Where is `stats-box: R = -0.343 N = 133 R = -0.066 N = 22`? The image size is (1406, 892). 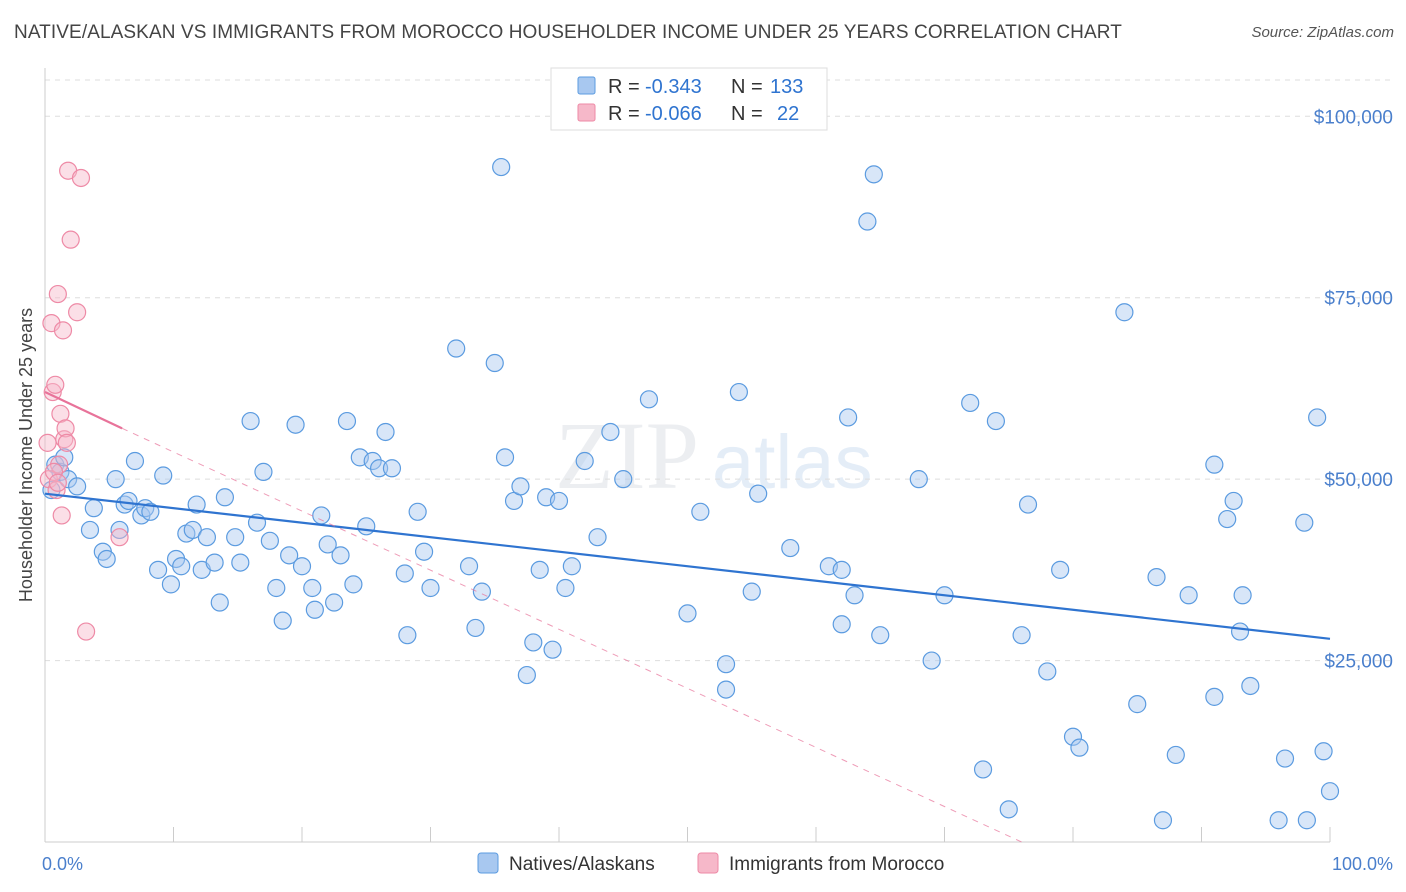 stats-box: R = -0.343 N = 133 R = -0.066 N = 22 is located at coordinates (689, 99).